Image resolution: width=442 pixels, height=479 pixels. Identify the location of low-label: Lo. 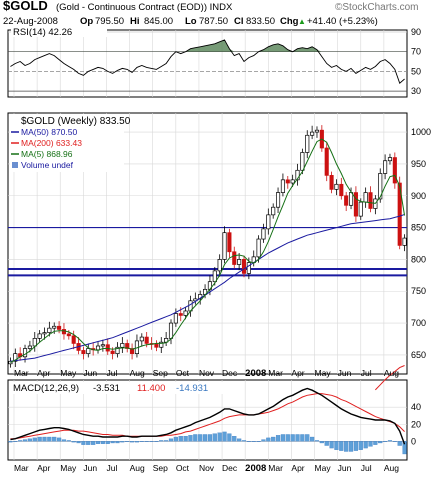
(191, 21).